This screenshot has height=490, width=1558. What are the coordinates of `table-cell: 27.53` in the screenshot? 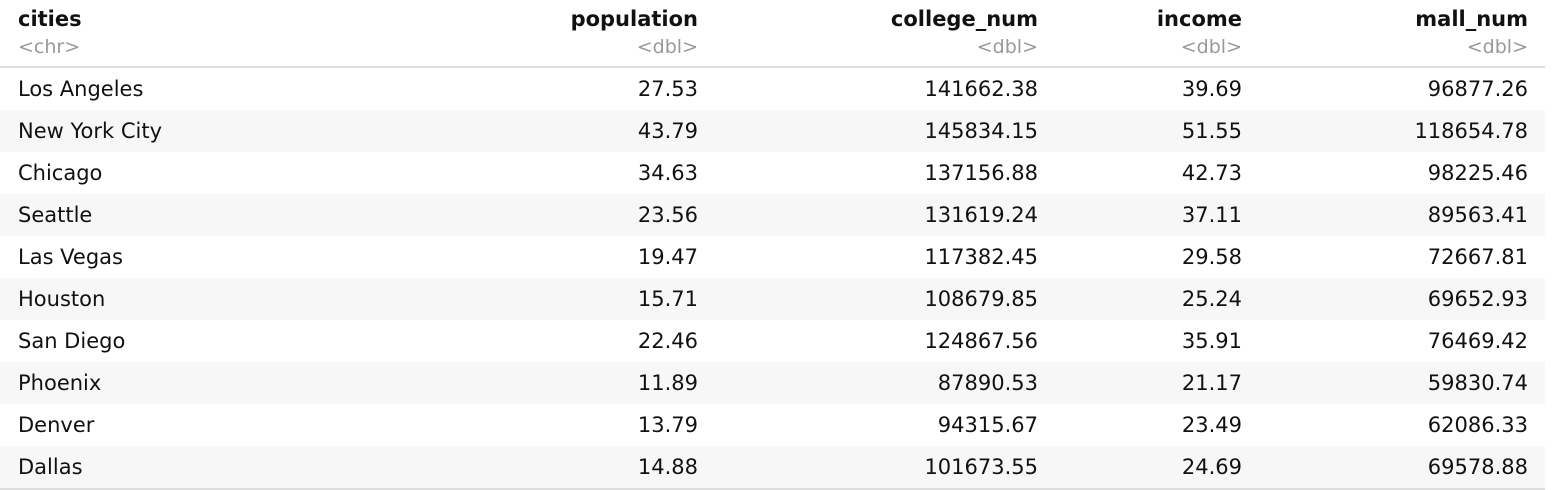 It's located at (667, 89).